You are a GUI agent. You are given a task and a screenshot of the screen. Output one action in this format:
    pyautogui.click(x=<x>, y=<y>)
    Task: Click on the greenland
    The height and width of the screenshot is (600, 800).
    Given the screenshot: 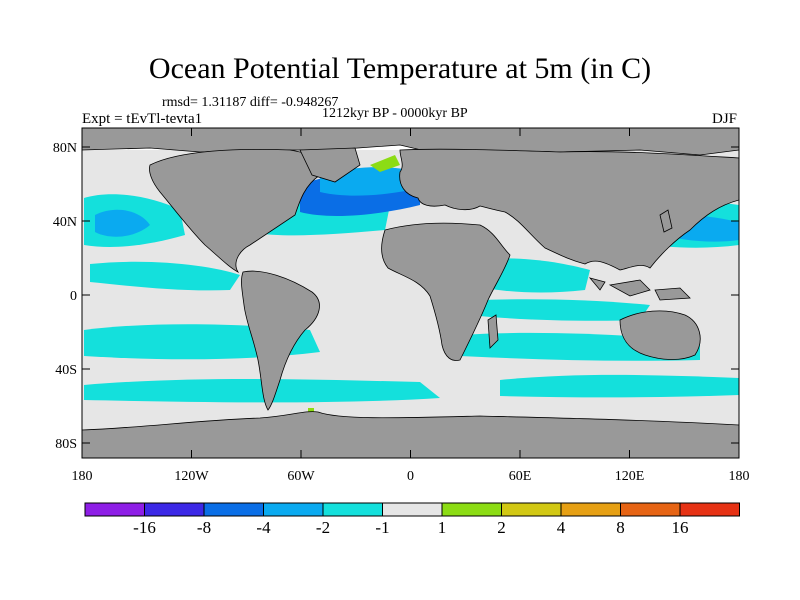 What is the action you would take?
    pyautogui.click(x=330, y=165)
    